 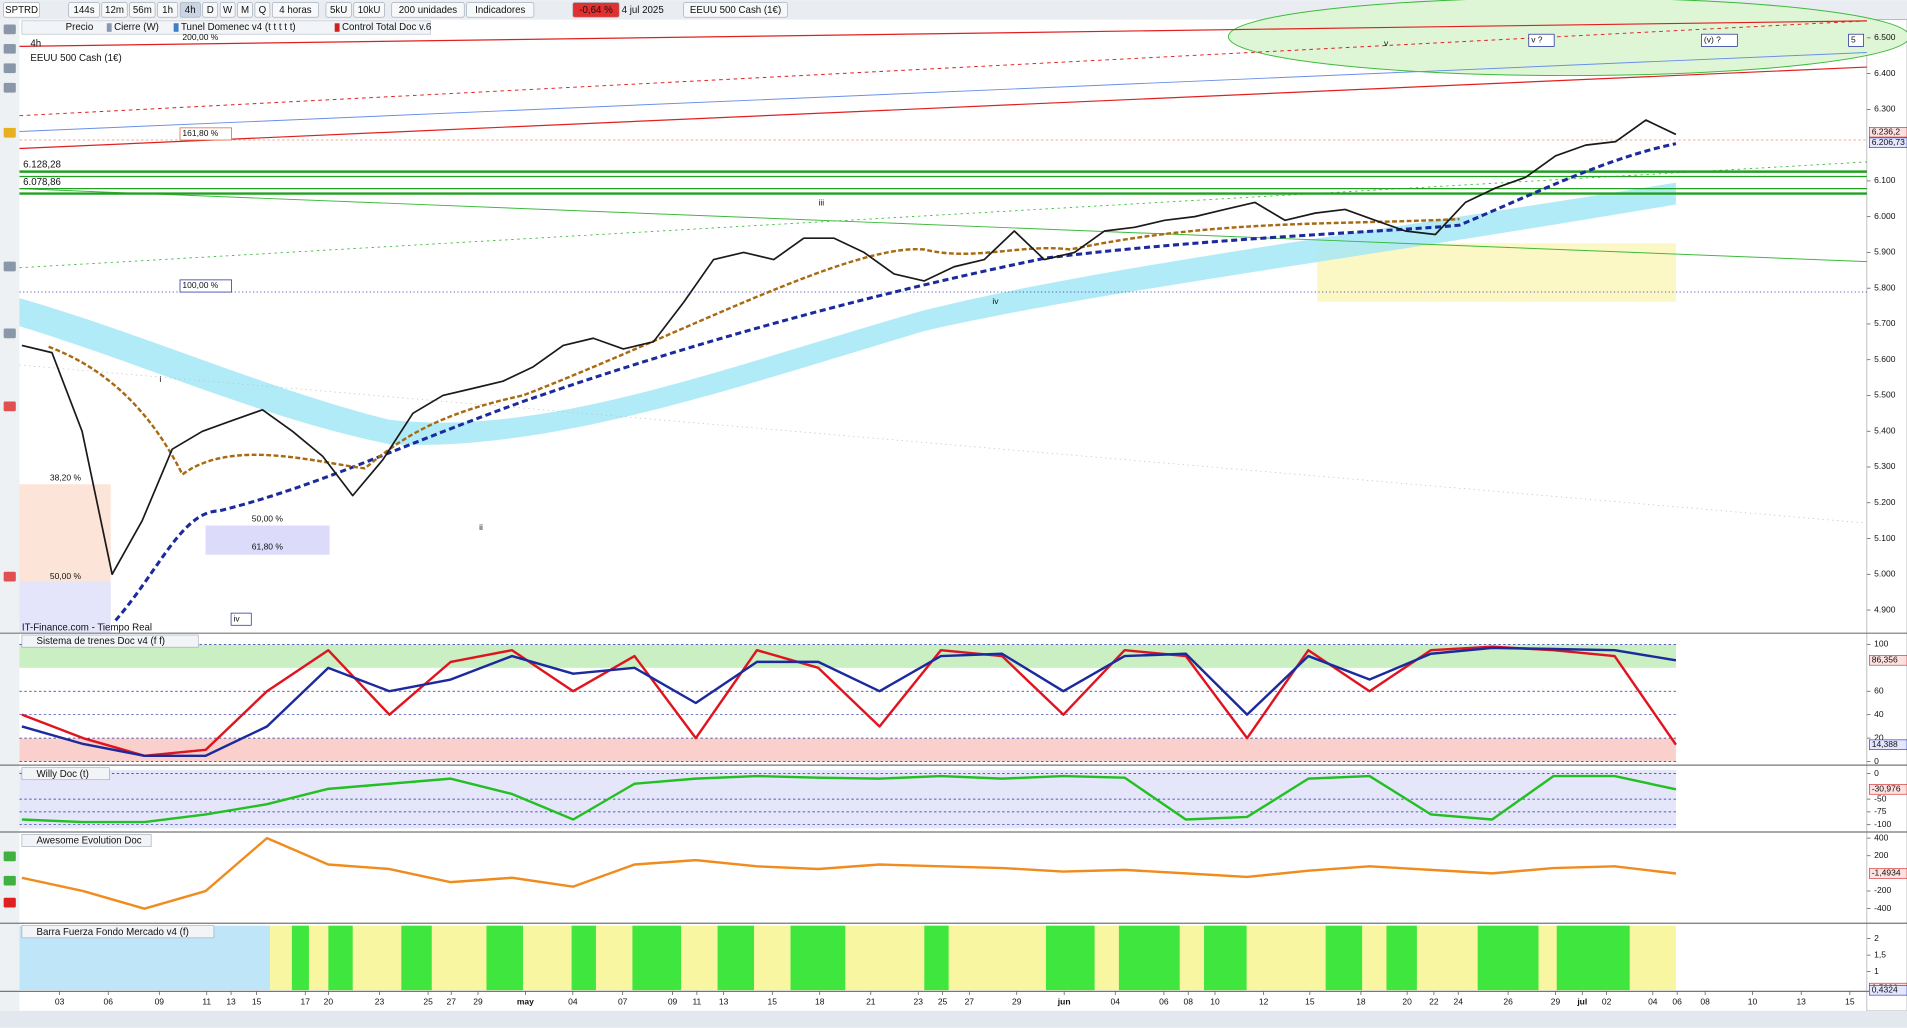 What do you see at coordinates (1885, 395) in the screenshot?
I see `y-tick-label: 5.500` at bounding box center [1885, 395].